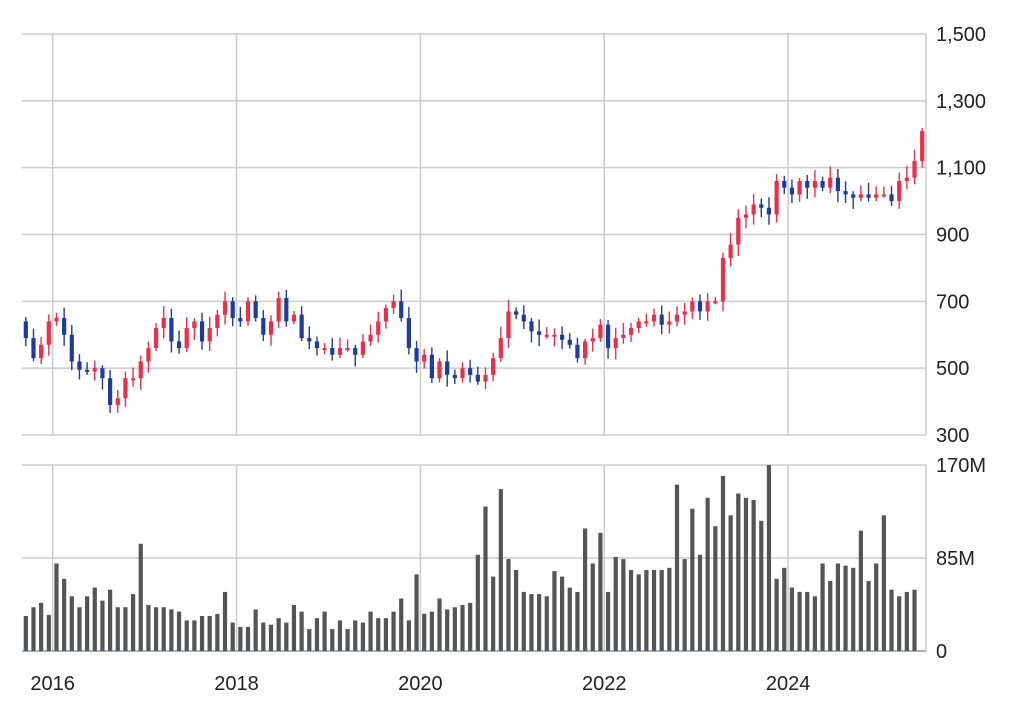  Describe the element at coordinates (961, 35) in the screenshot. I see `price-y-tick-label: 1,500` at that location.